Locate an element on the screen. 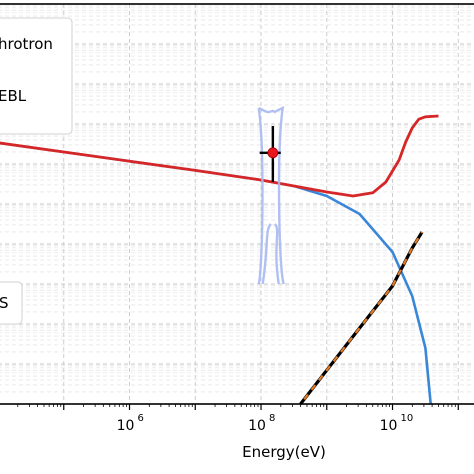 The width and height of the screenshot is (474, 474). legend-bottom-box is located at coordinates (11, 303).